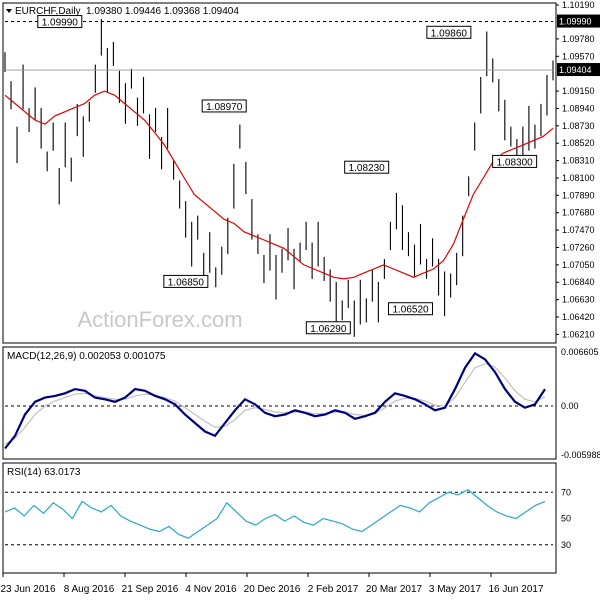 This screenshot has height=600, width=600. What do you see at coordinates (566, 492) in the screenshot?
I see `rsi-tick-label: 70` at bounding box center [566, 492].